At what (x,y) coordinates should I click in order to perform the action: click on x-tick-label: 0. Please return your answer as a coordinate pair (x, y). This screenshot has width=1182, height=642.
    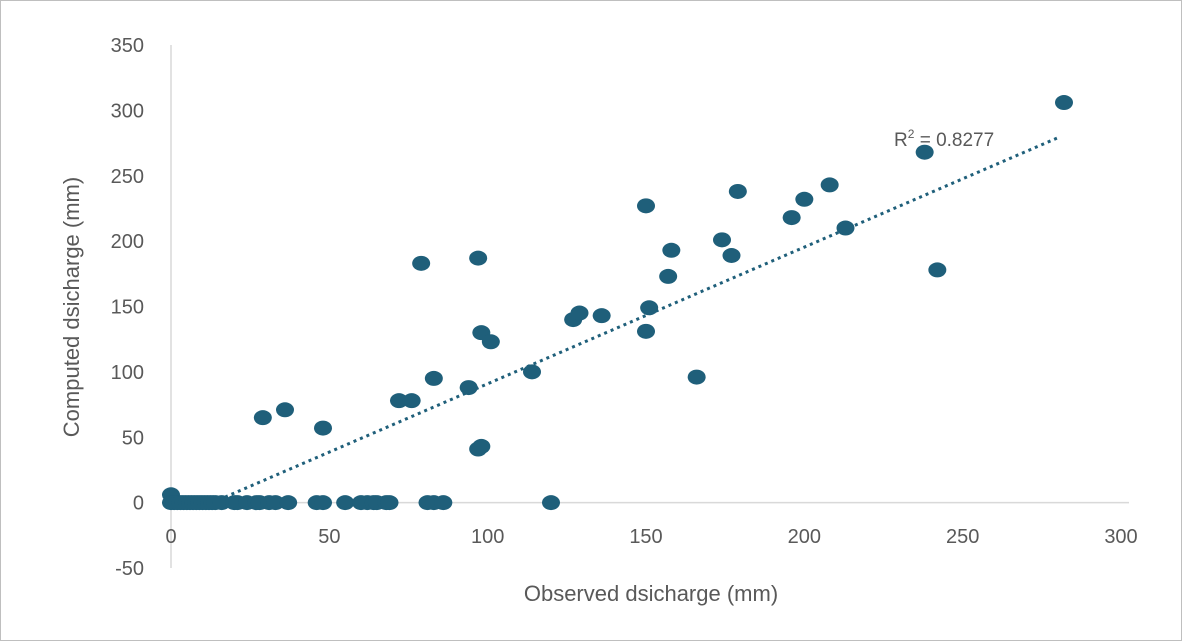
    Looking at the image, I should click on (170, 537).